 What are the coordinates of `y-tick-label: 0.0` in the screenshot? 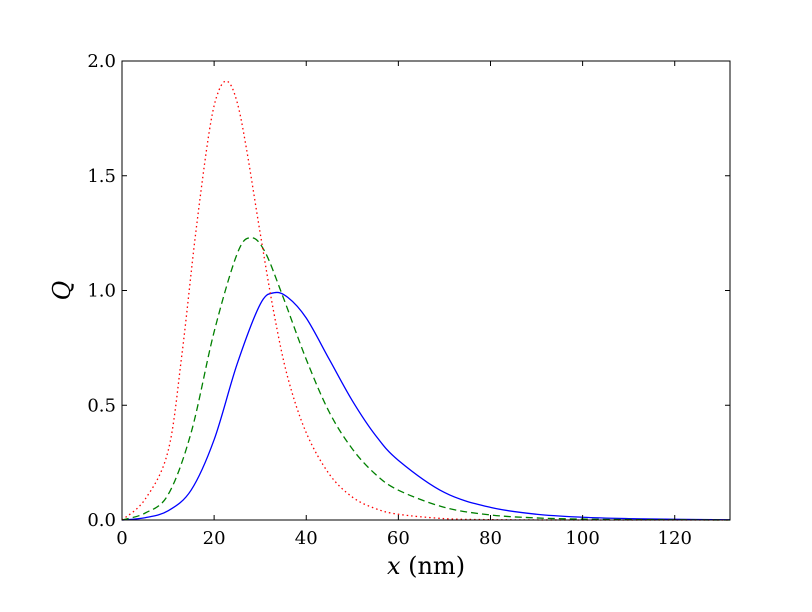 It's located at (101, 520).